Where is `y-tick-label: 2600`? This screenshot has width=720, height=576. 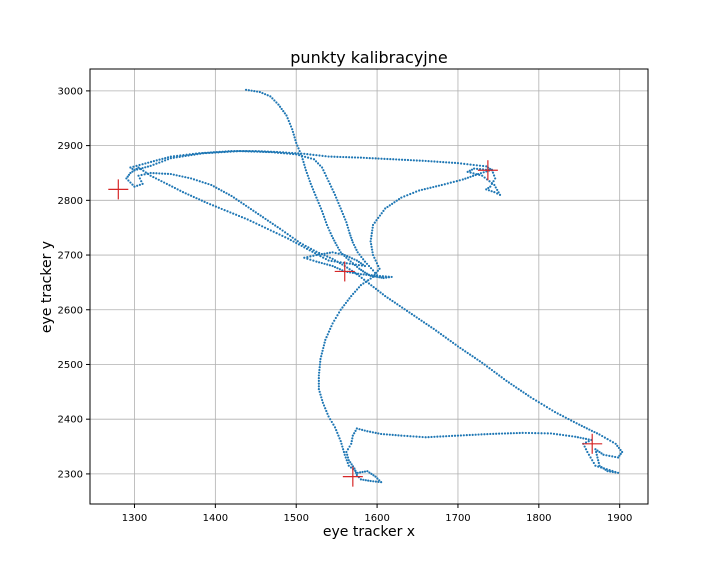 y-tick-label: 2600 is located at coordinates (70, 310).